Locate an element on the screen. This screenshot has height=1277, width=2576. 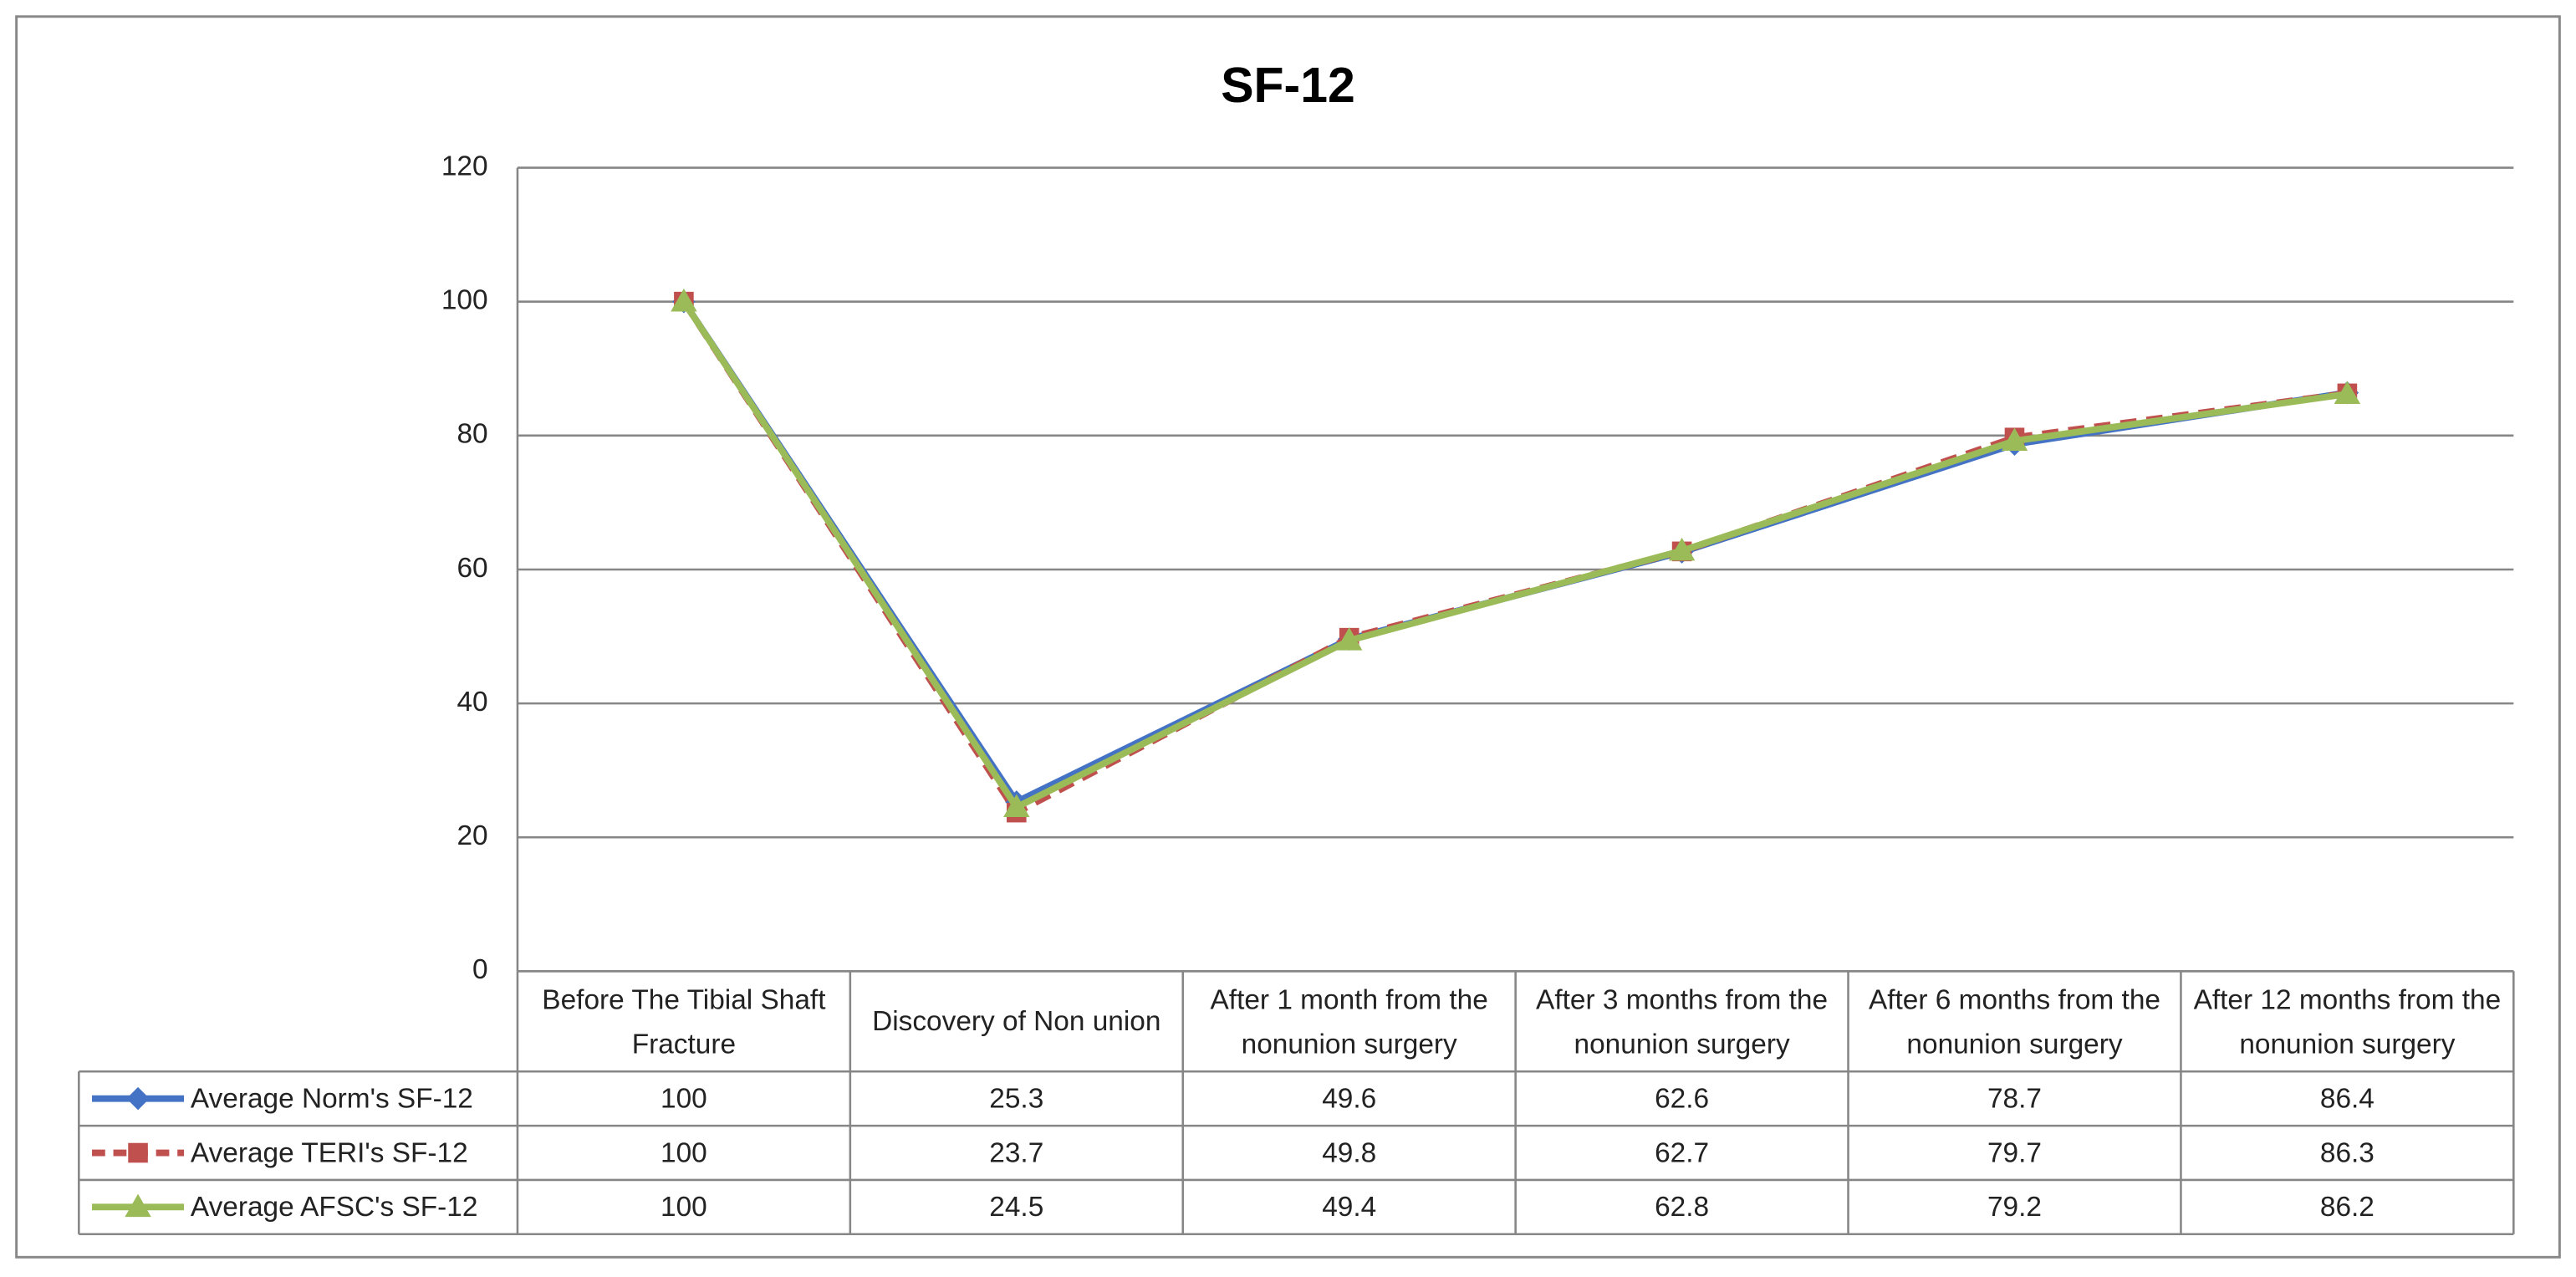
y-tick-label: 100 is located at coordinates (465, 300).